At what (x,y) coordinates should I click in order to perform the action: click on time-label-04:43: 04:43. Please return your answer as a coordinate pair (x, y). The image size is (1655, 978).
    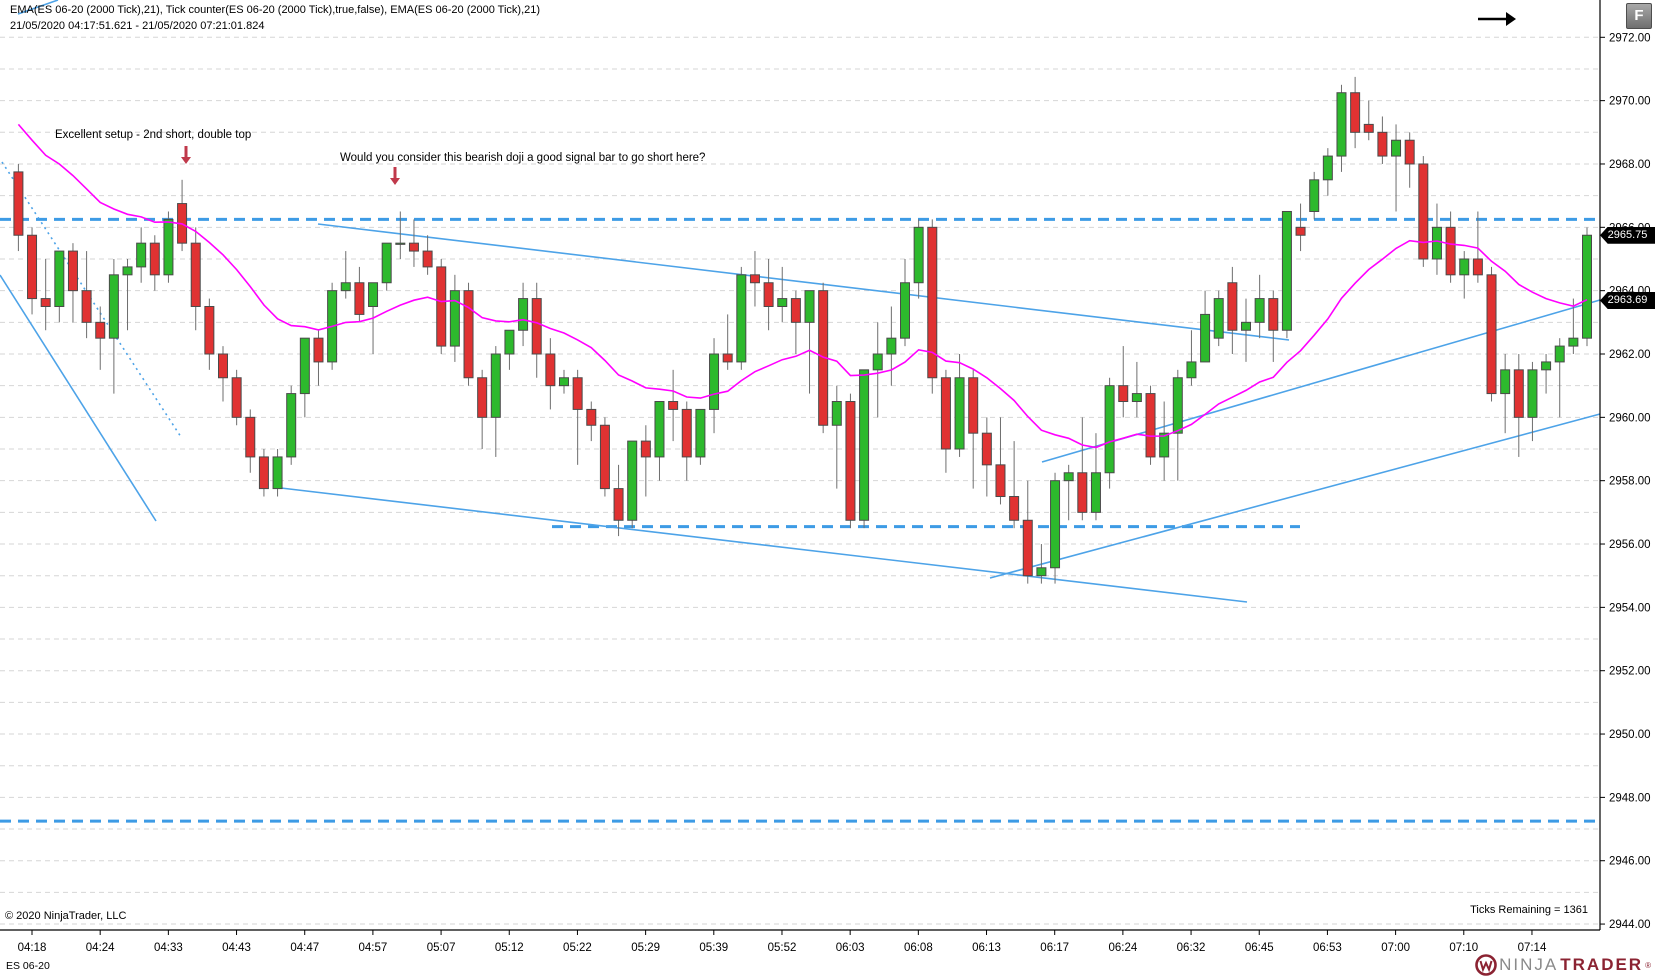
    Looking at the image, I should click on (236, 948).